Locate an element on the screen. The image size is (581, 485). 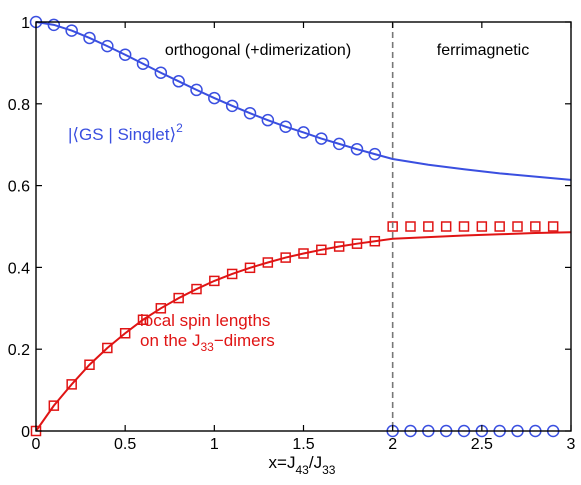
x-tick-label: 2.5 is located at coordinates (482, 444).